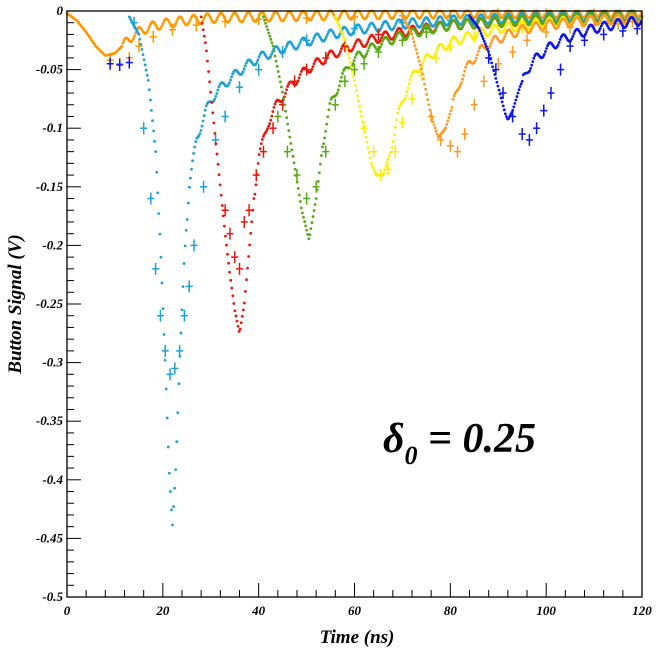 The image size is (659, 653). I want to click on x-tick-label: 100, so click(546, 610).